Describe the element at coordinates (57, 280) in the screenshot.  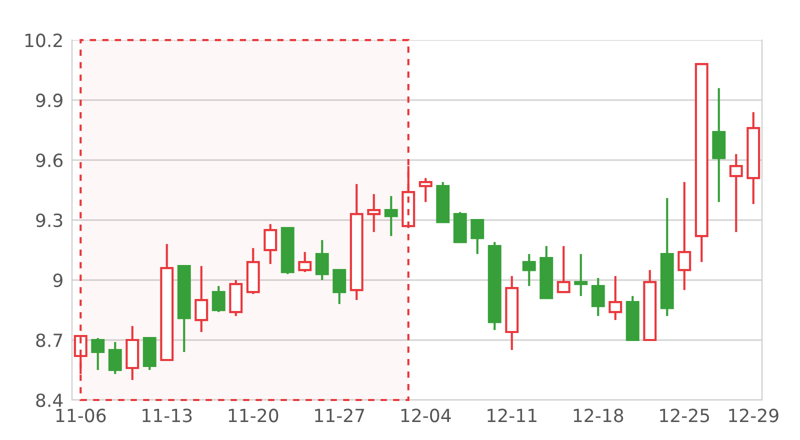
I see `y-tick-label: 9` at that location.